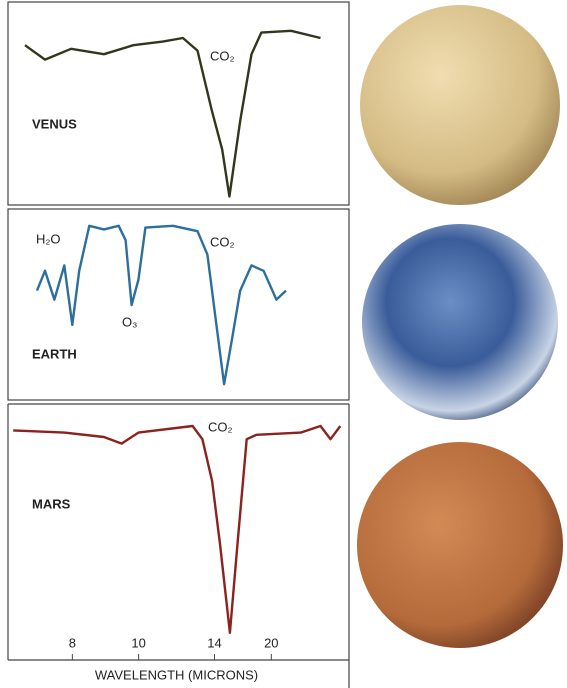  I want to click on venus-image, so click(460, 105).